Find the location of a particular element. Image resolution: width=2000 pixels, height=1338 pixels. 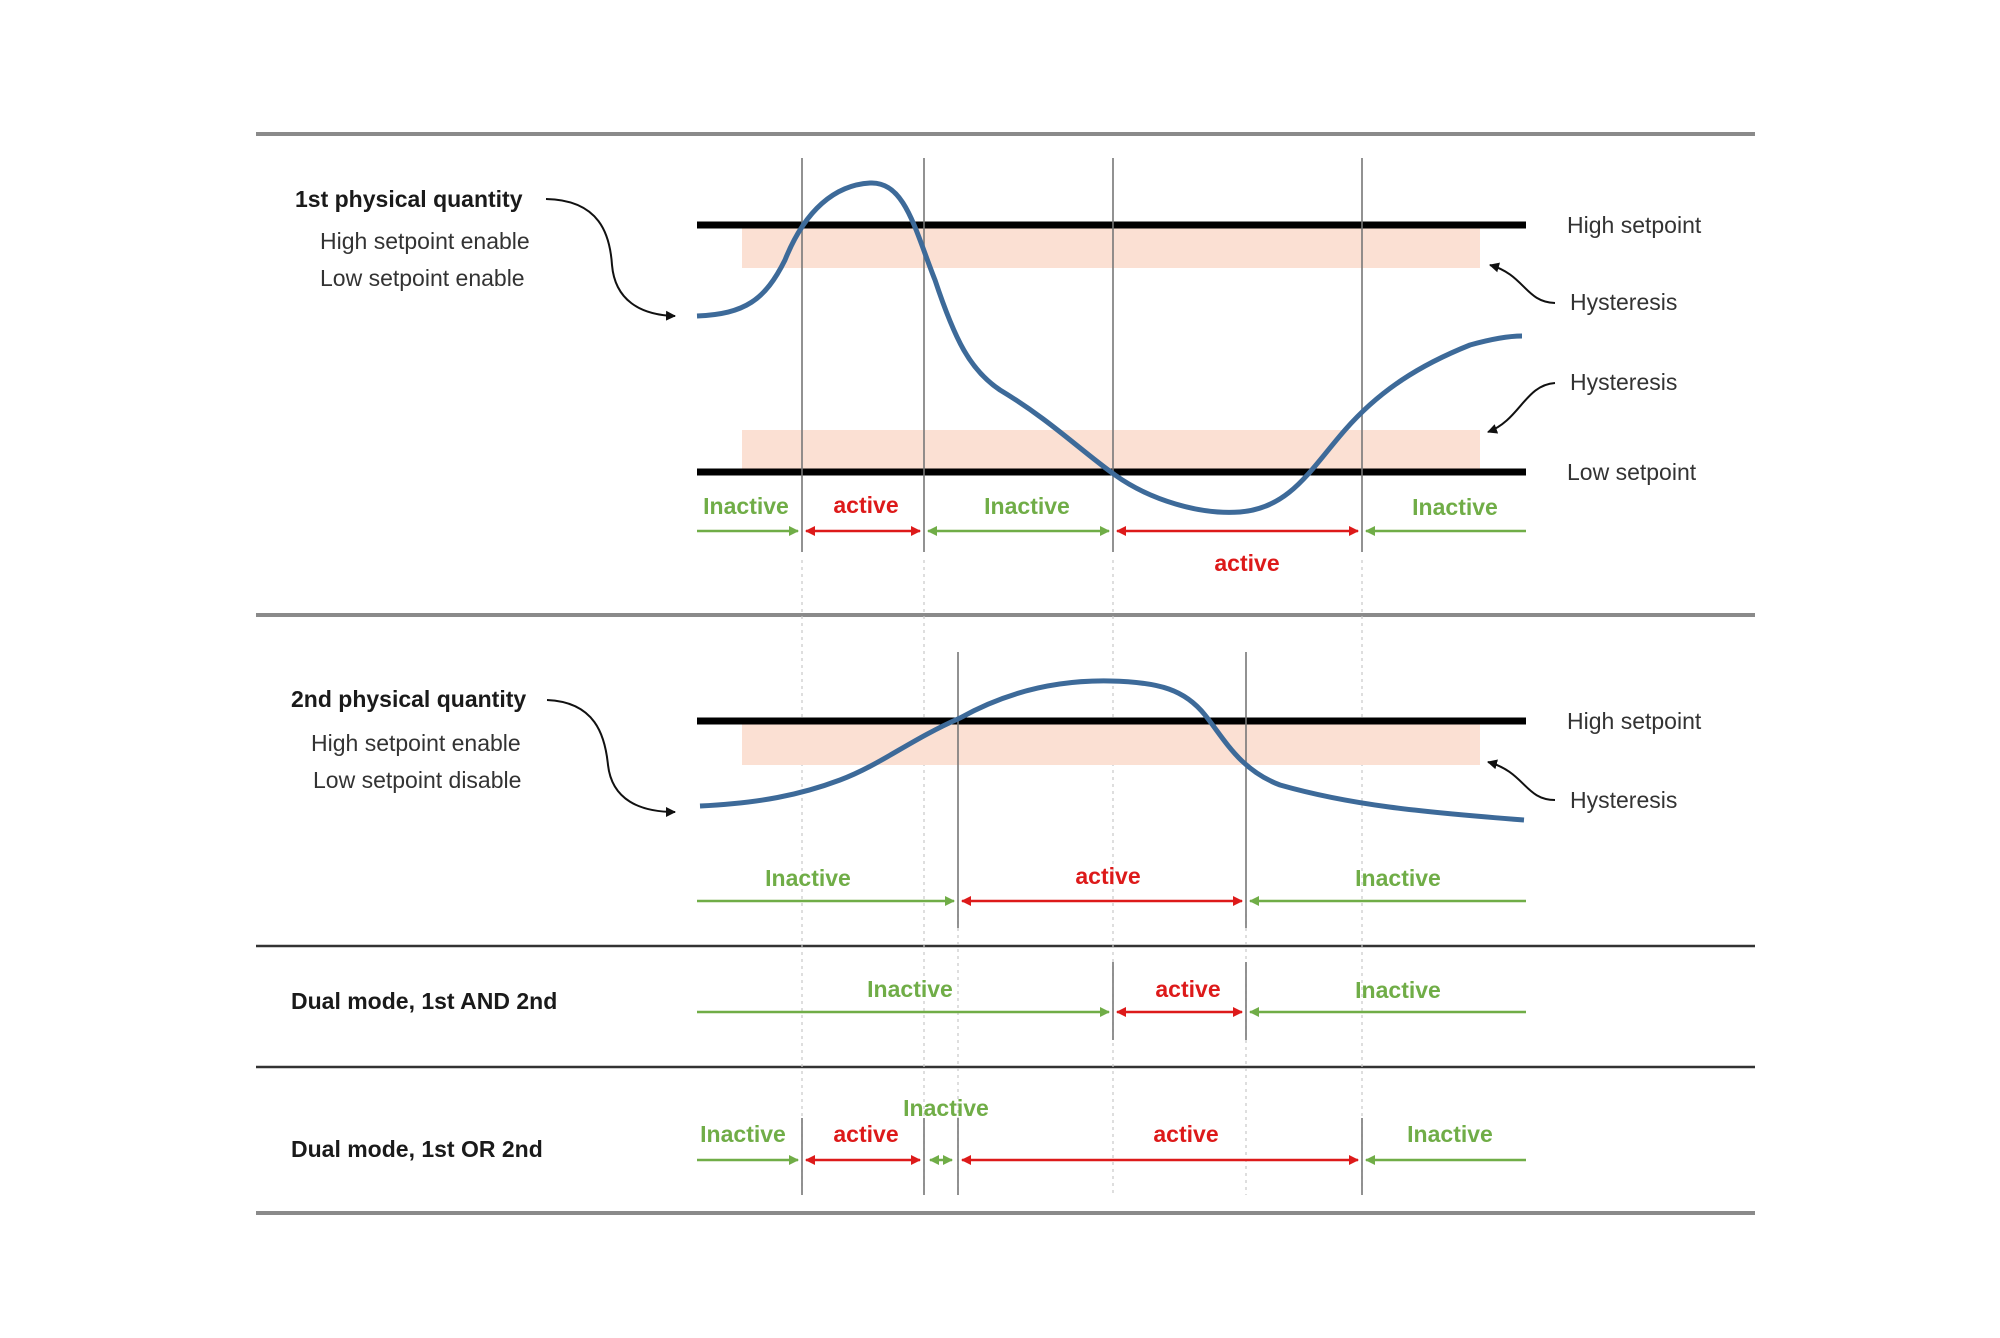

hysteresis-upper-label-1: Hysteresis is located at coordinates (1623, 302).